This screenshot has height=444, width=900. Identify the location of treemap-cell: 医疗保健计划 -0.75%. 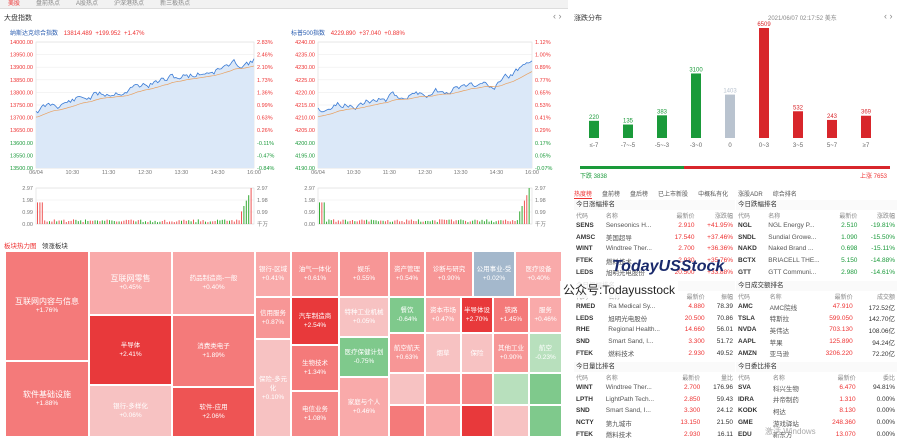
(364, 357).